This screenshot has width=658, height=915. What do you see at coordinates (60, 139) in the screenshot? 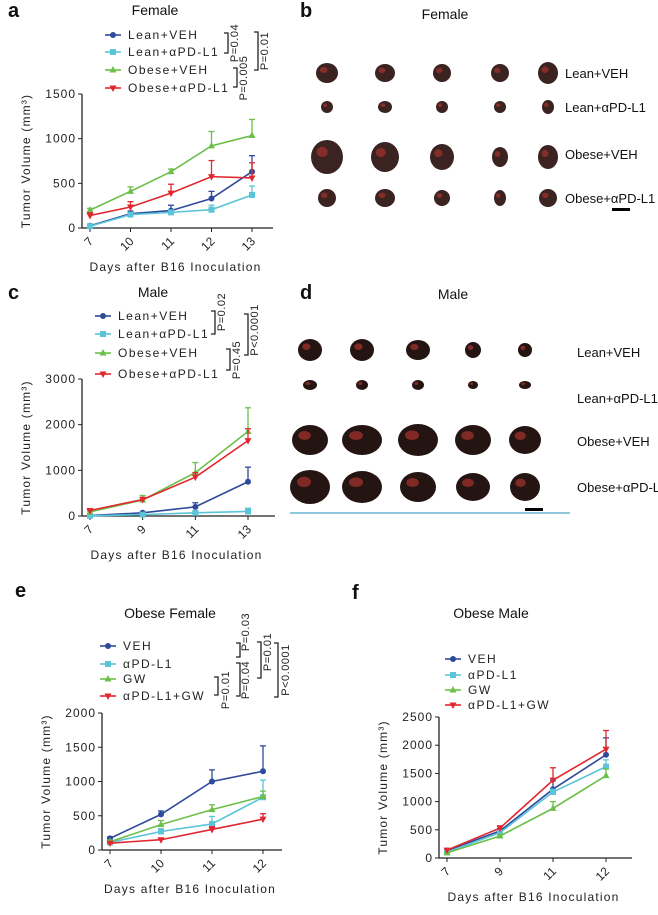
I see `y-tick-label: 1000` at bounding box center [60, 139].